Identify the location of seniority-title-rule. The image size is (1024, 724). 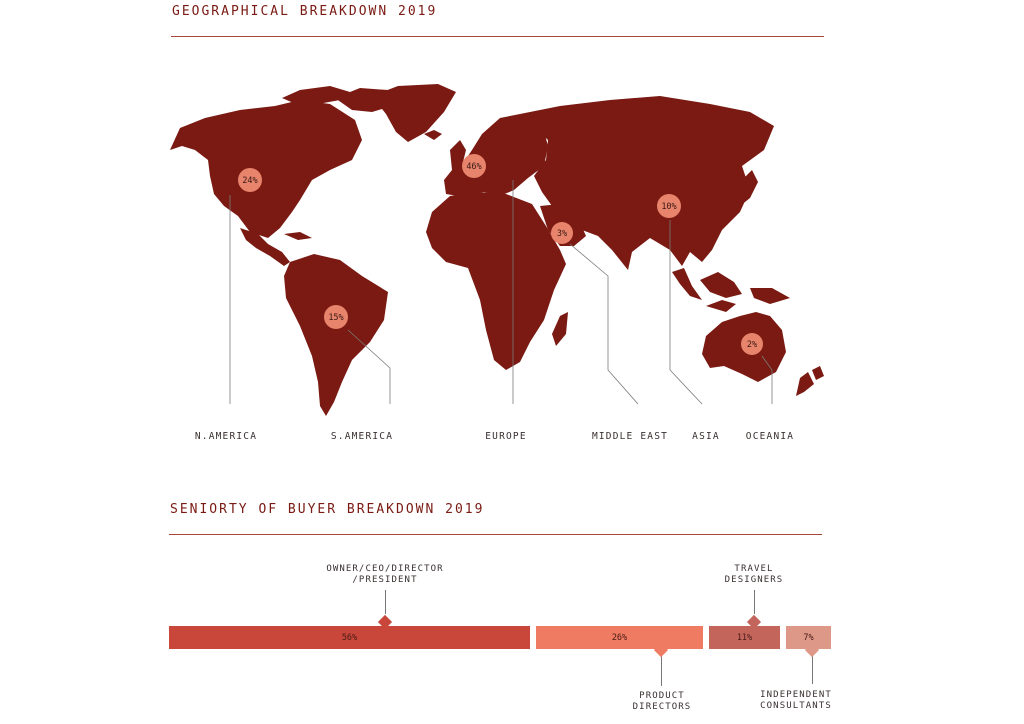
(495, 534).